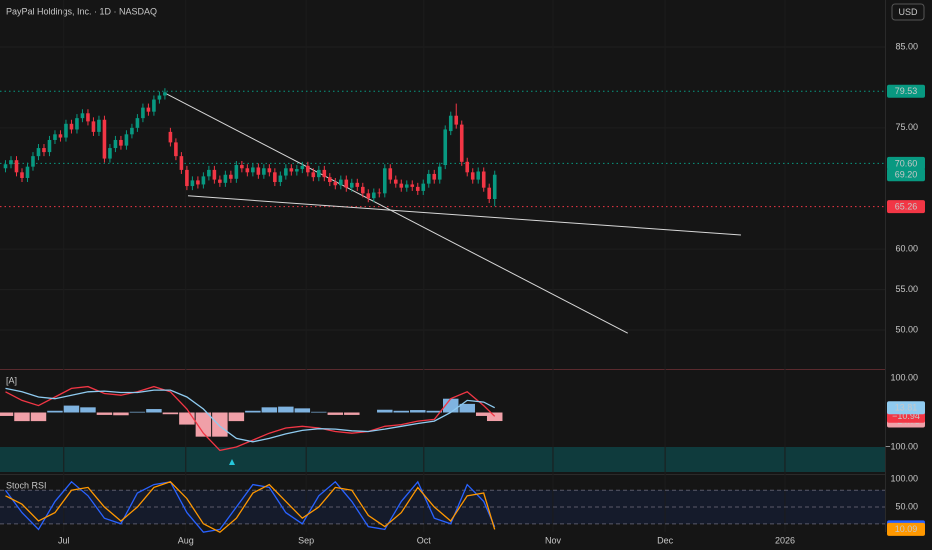 The image size is (932, 550). I want to click on price-tag-label: 65.26, so click(906, 206).